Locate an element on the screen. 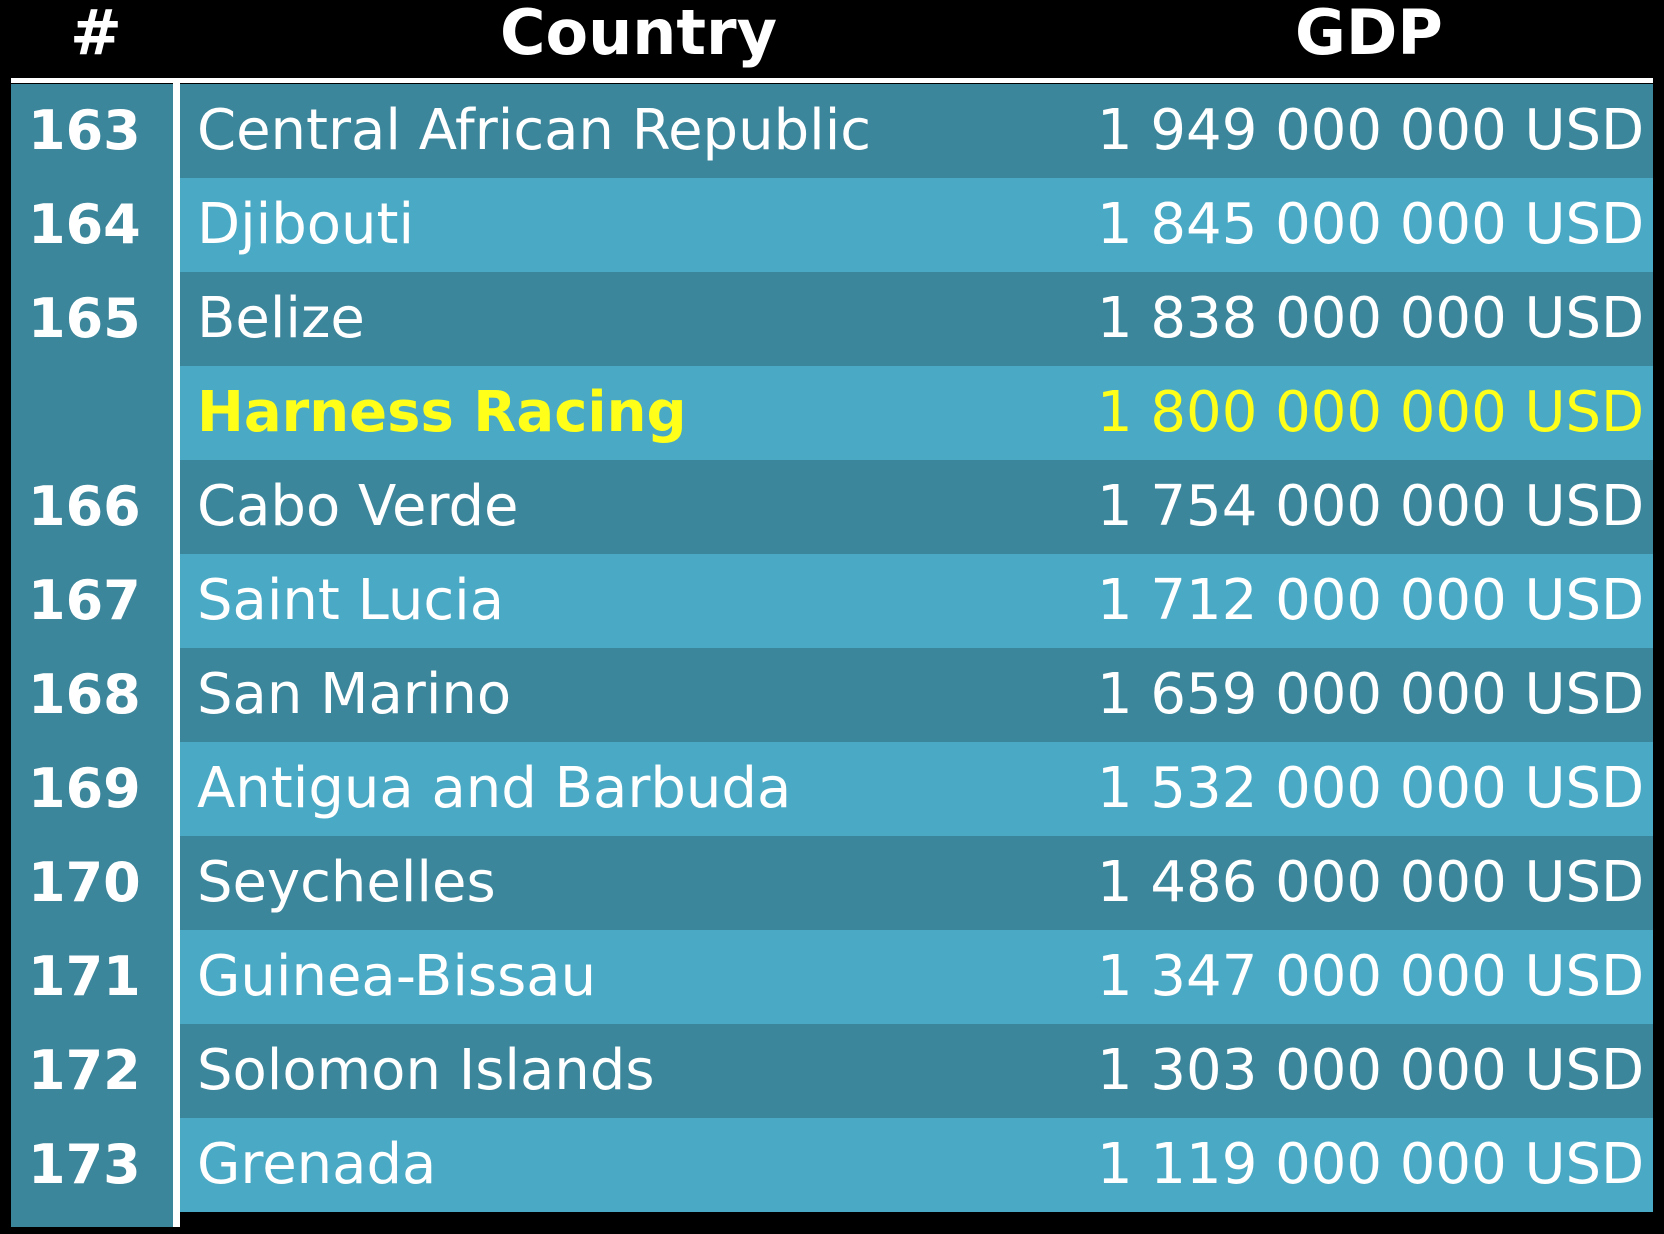 The height and width of the screenshot is (1234, 1664). rank-cell: 163 is located at coordinates (84, 130).